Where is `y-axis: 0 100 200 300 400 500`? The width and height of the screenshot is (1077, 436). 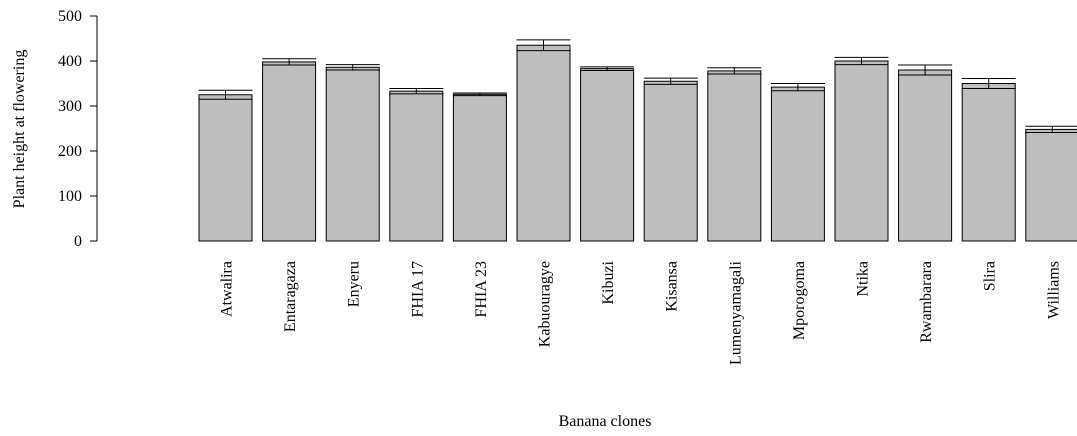
y-axis: 0 100 200 300 400 500 is located at coordinates (78, 129).